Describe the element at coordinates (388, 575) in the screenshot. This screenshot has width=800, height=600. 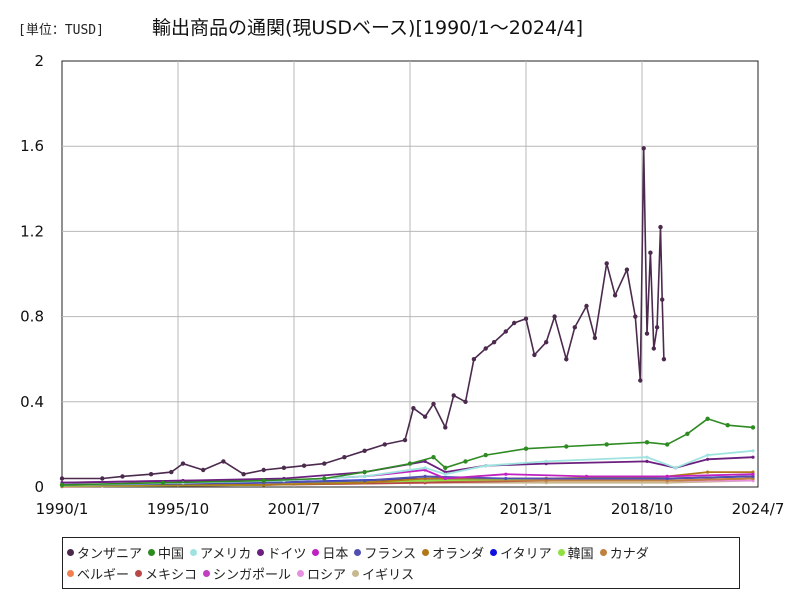
I see `legend-label: イギリス` at that location.